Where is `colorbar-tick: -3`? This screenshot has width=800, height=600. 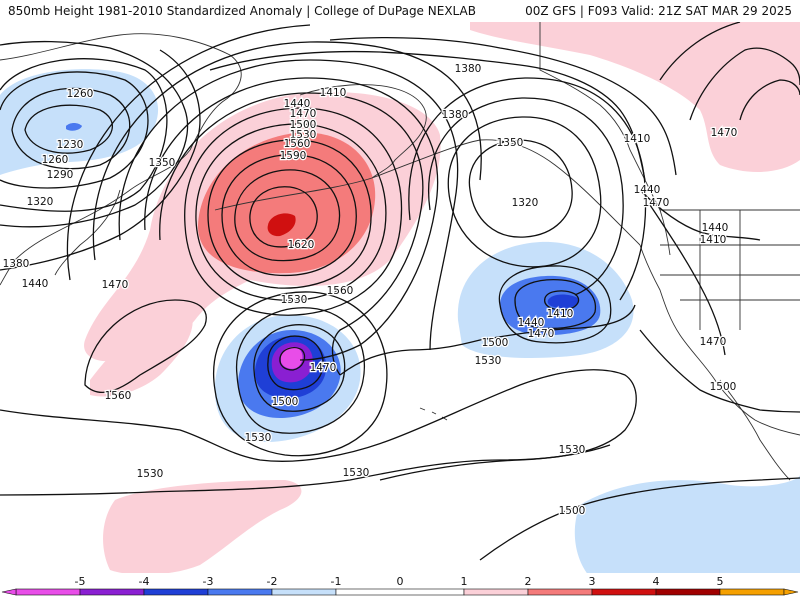 colorbar-tick: -3 is located at coordinates (208, 581).